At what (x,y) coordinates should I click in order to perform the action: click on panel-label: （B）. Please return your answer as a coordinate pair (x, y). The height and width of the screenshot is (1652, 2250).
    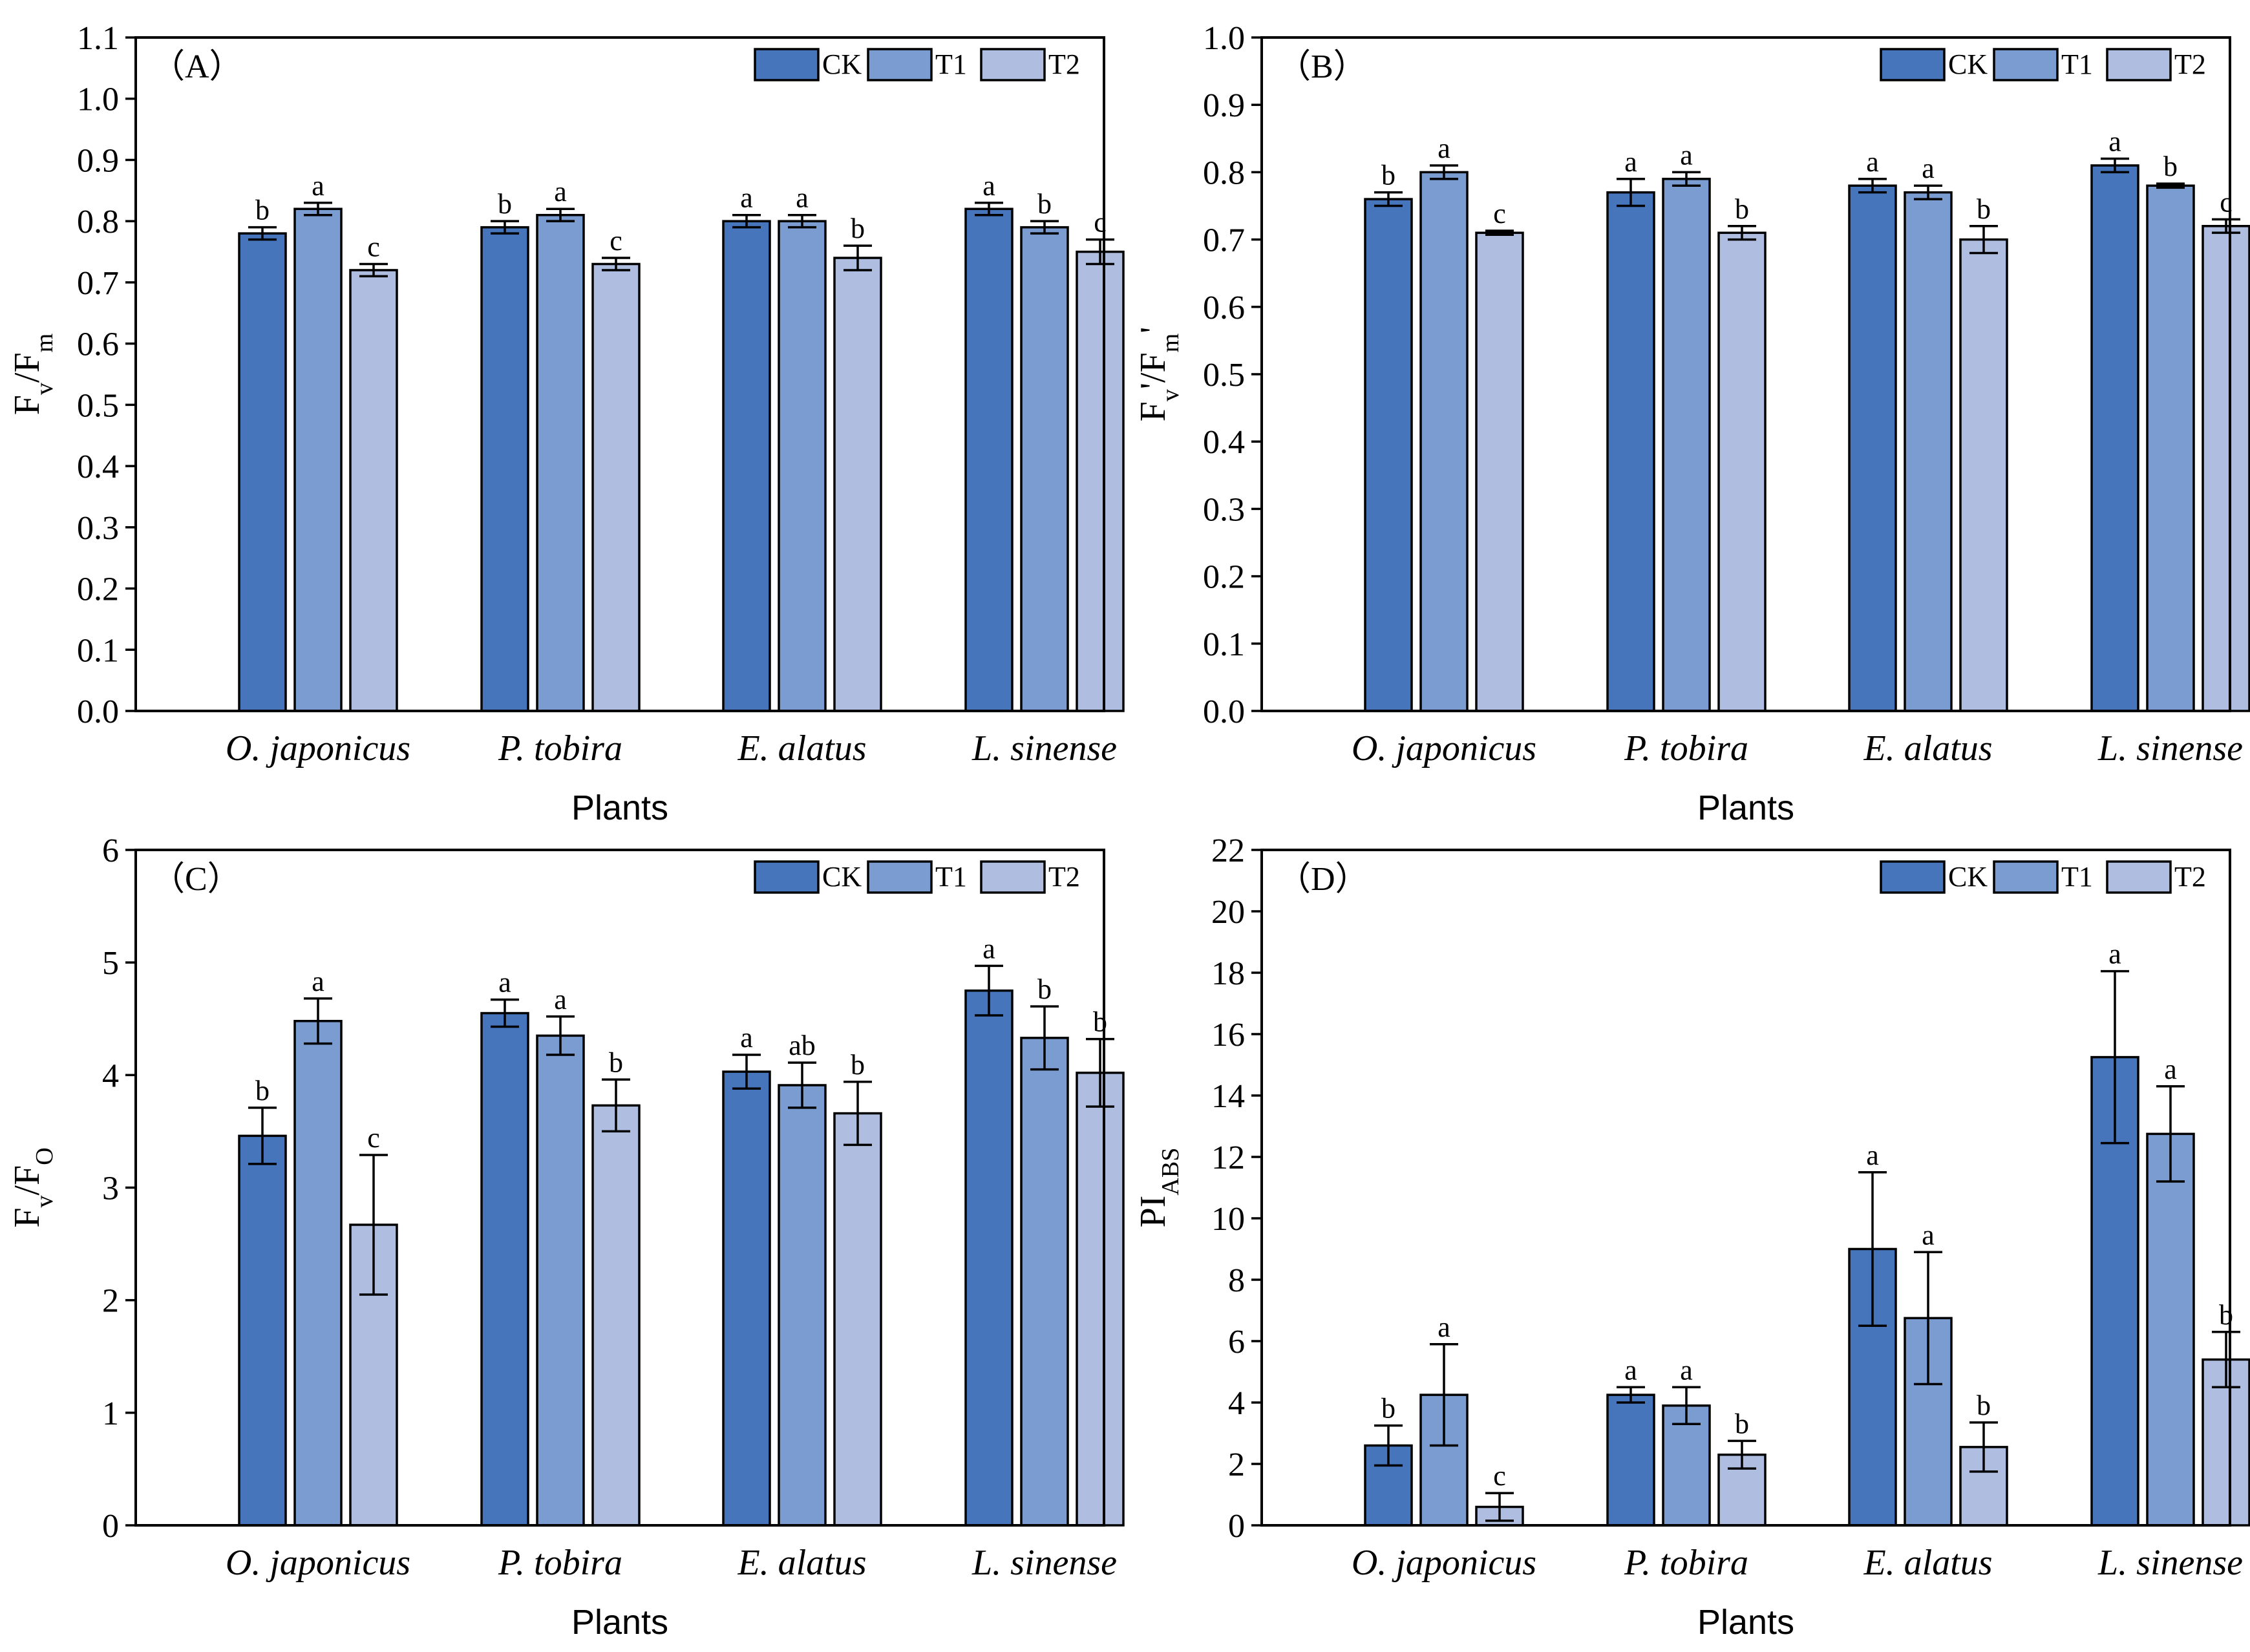
    Looking at the image, I should click on (1322, 66).